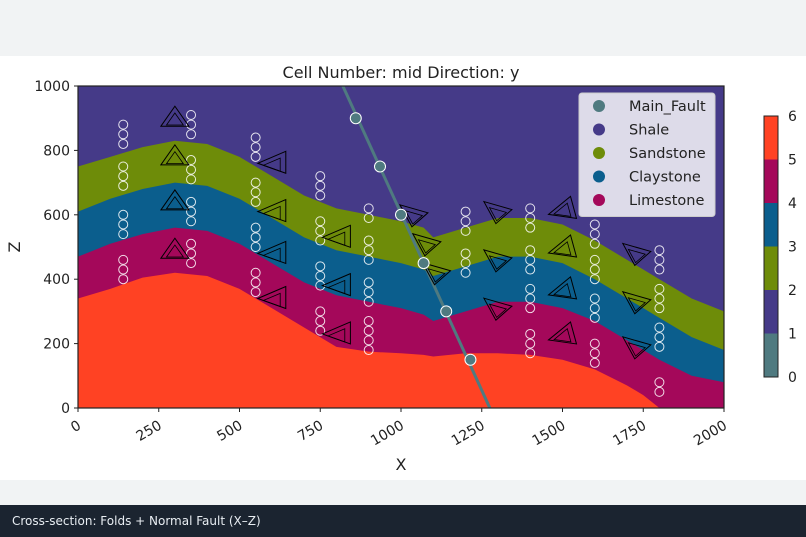 Image resolution: width=806 pixels, height=537 pixels. I want to click on colorbar-tick-label: 1, so click(792, 335).